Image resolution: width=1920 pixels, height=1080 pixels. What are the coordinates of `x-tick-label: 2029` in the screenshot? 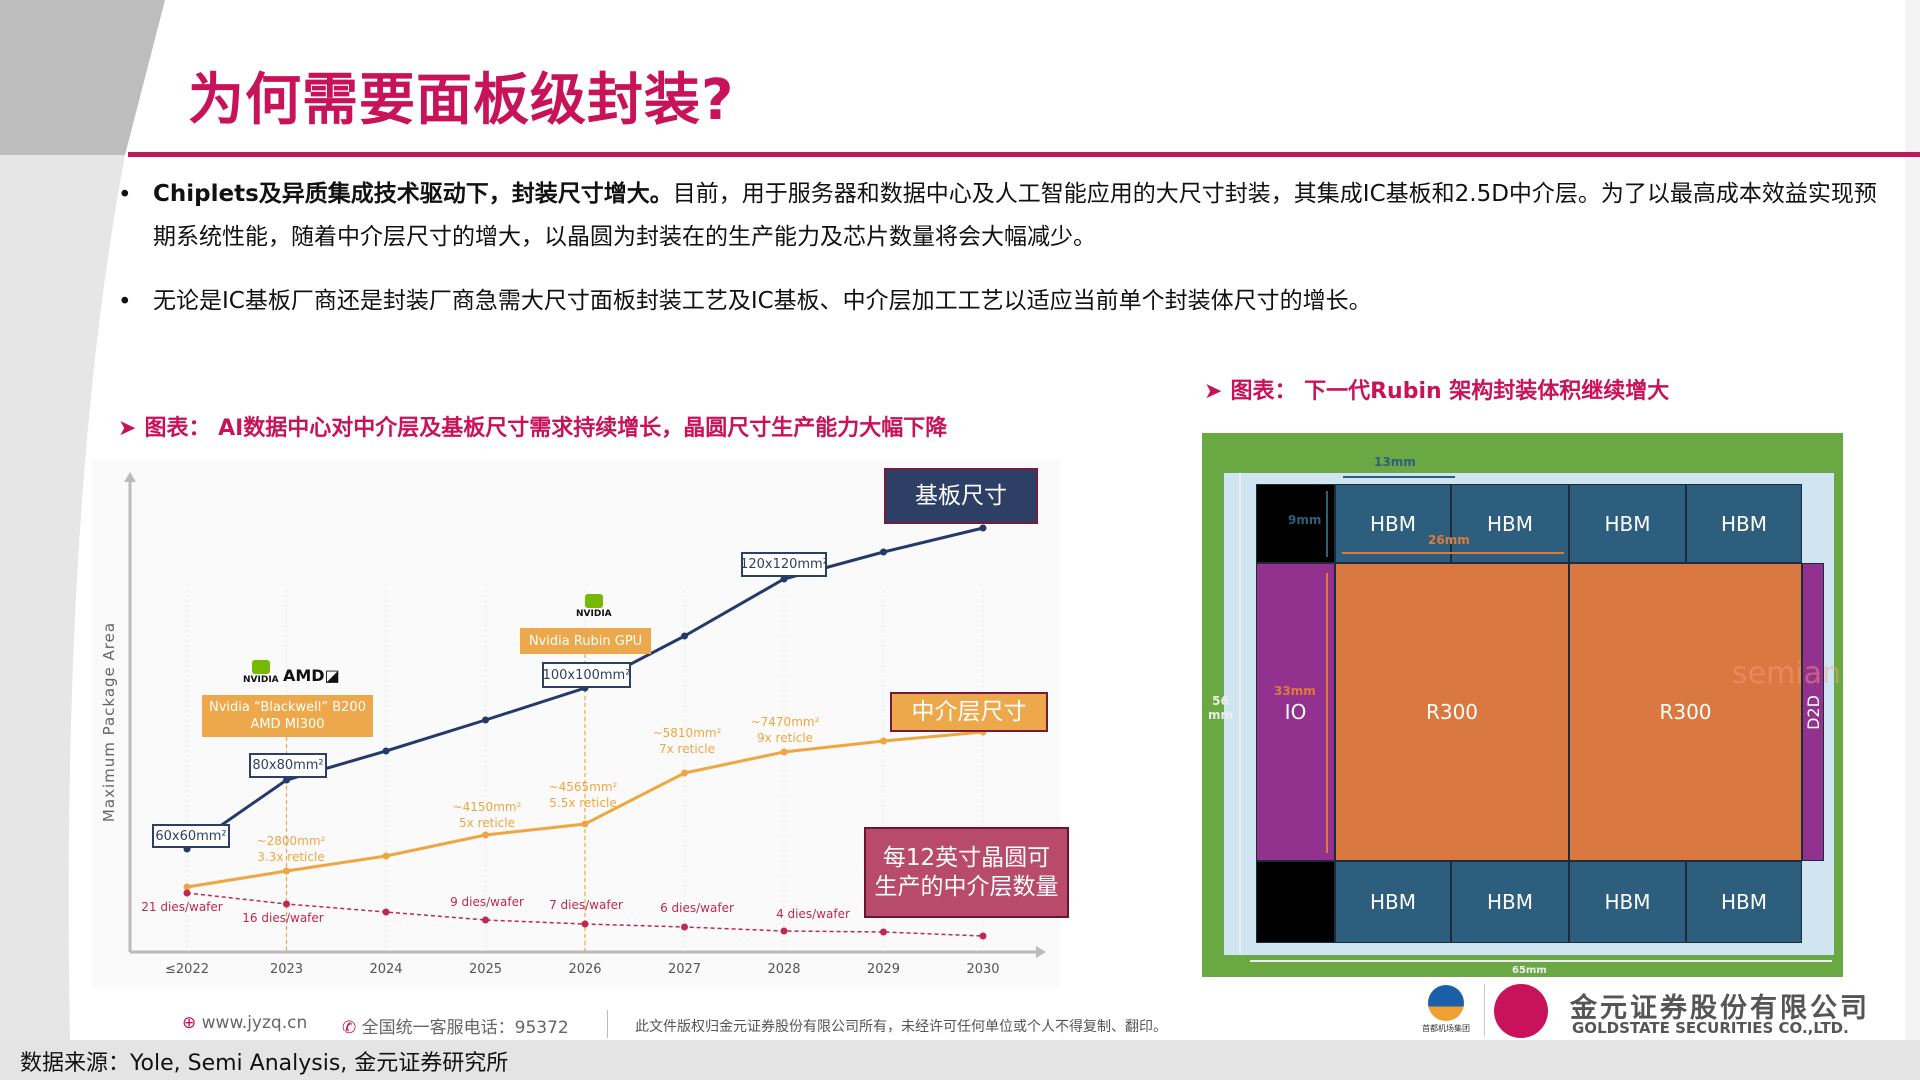 It's located at (883, 969).